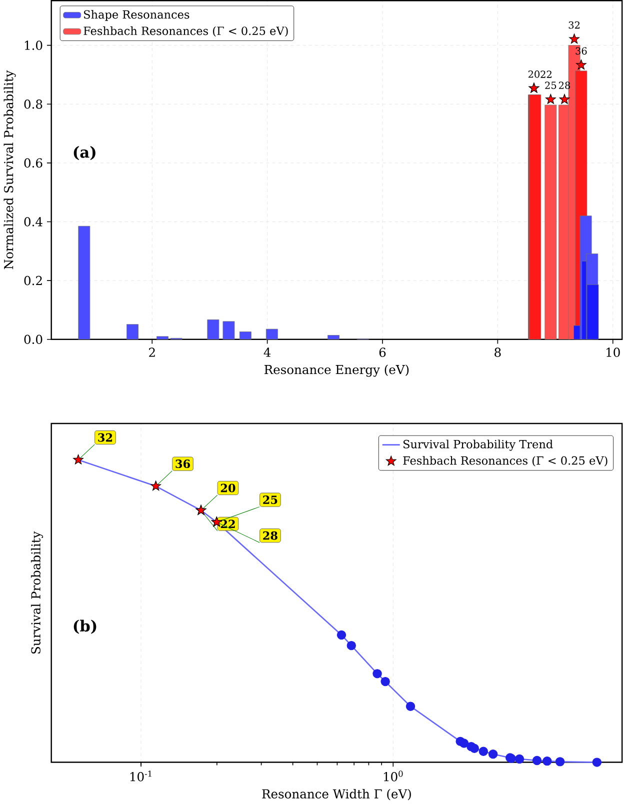 The image size is (624, 804). What do you see at coordinates (151, 352) in the screenshot?
I see `x-tick-label: 2` at bounding box center [151, 352].